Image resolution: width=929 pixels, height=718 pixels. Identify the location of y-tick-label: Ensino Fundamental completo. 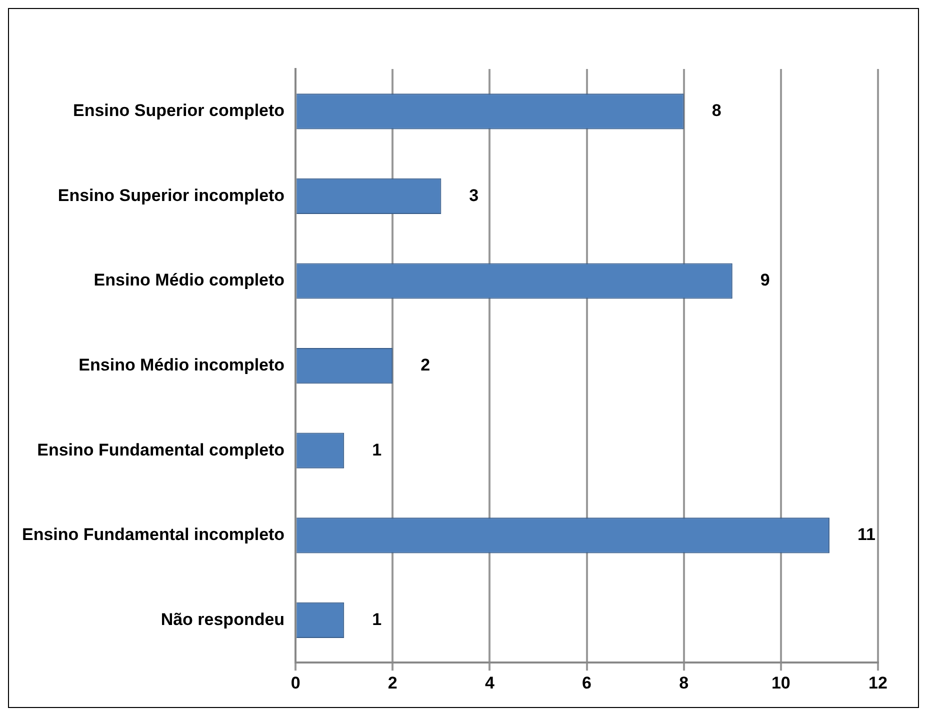
(161, 450).